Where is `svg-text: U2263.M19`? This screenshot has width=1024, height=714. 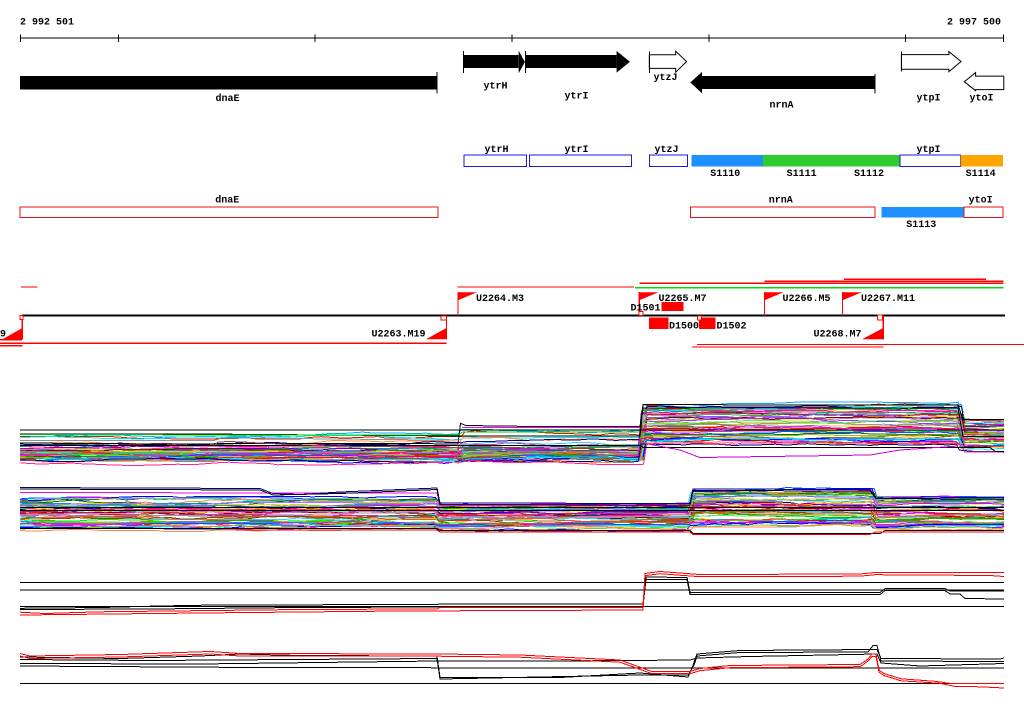 svg-text: U2263.M19 is located at coordinates (398, 334).